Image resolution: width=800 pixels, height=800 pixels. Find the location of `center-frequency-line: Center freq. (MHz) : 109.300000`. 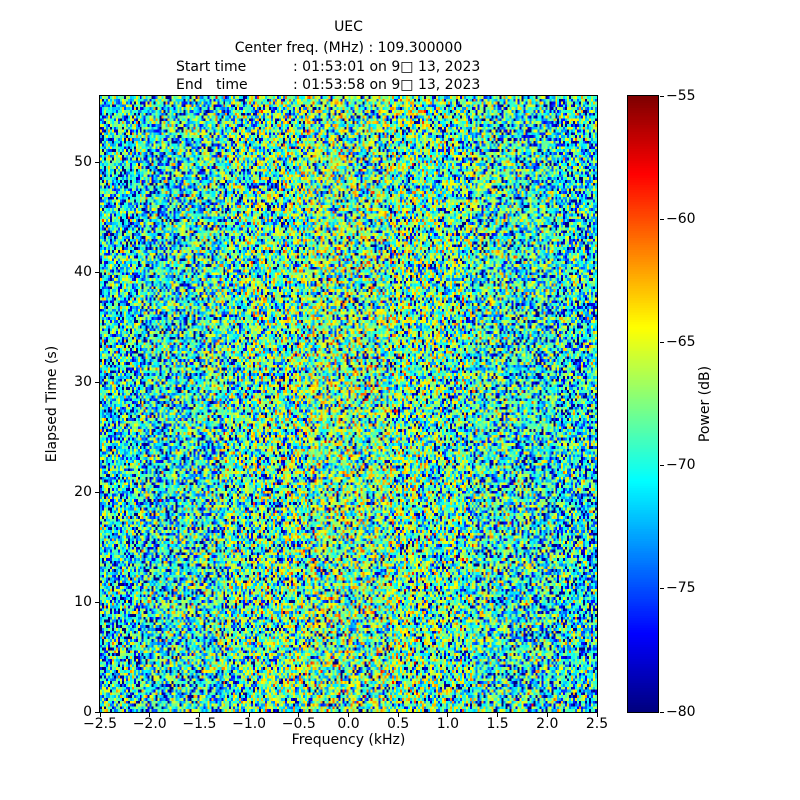

center-frequency-line: Center freq. (MHz) : 109.300000 is located at coordinates (348, 48).